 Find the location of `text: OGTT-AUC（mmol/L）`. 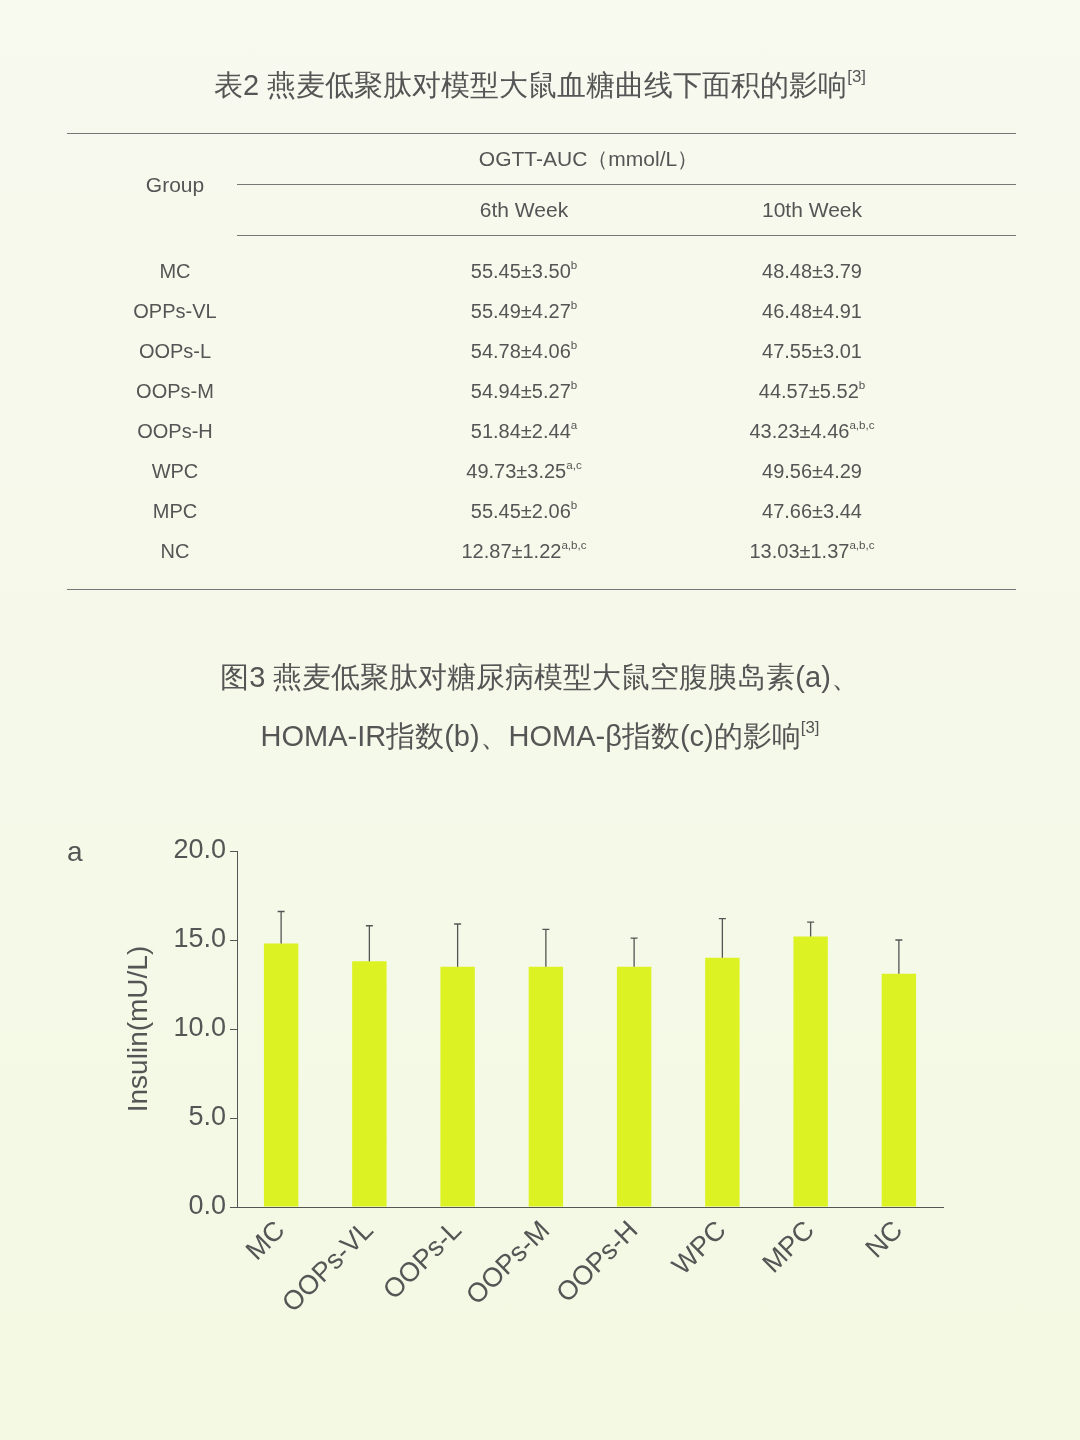

text: OGTT-AUC（mmol/L） is located at coordinates (626, 159).